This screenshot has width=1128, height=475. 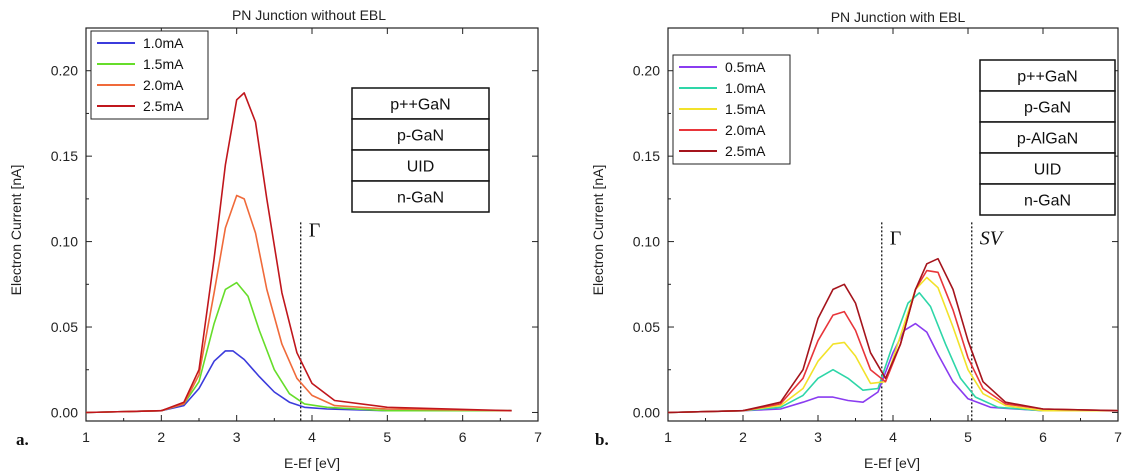 I want to click on chart-title: PN Junction with EBL, so click(x=898, y=17).